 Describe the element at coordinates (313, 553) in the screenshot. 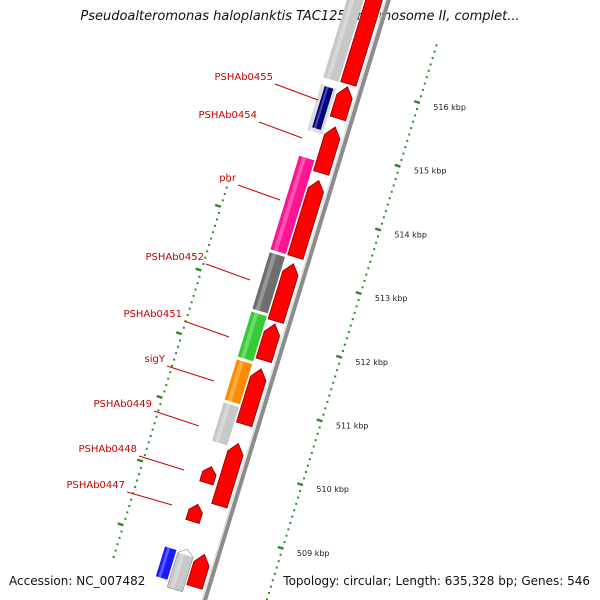

I see `ruler-tick-label: 509 kbp` at that location.